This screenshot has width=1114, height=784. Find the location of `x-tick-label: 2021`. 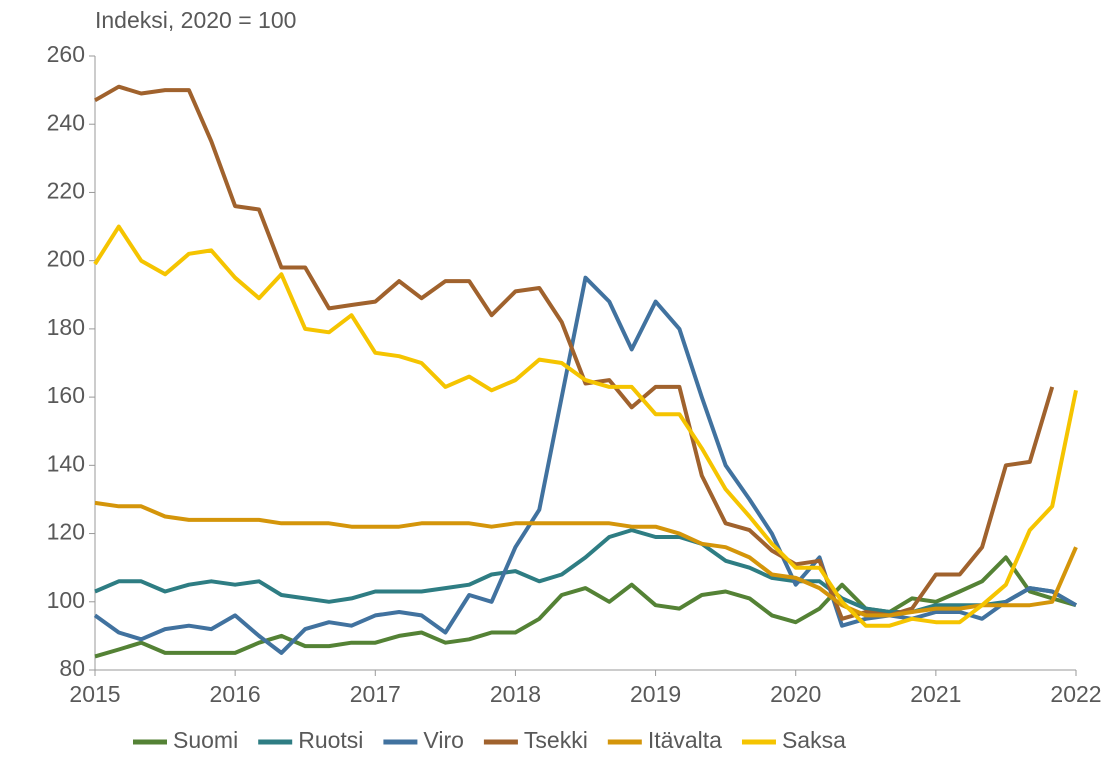

x-tick-label: 2021 is located at coordinates (935, 694).